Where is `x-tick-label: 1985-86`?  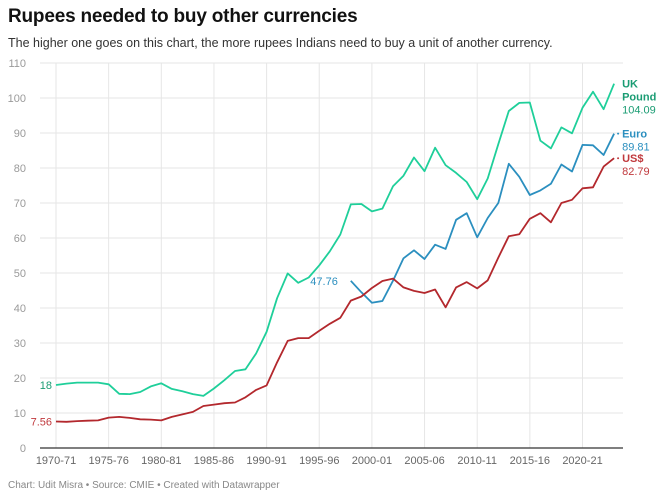
x-tick-label: 1985-86 is located at coordinates (214, 461).